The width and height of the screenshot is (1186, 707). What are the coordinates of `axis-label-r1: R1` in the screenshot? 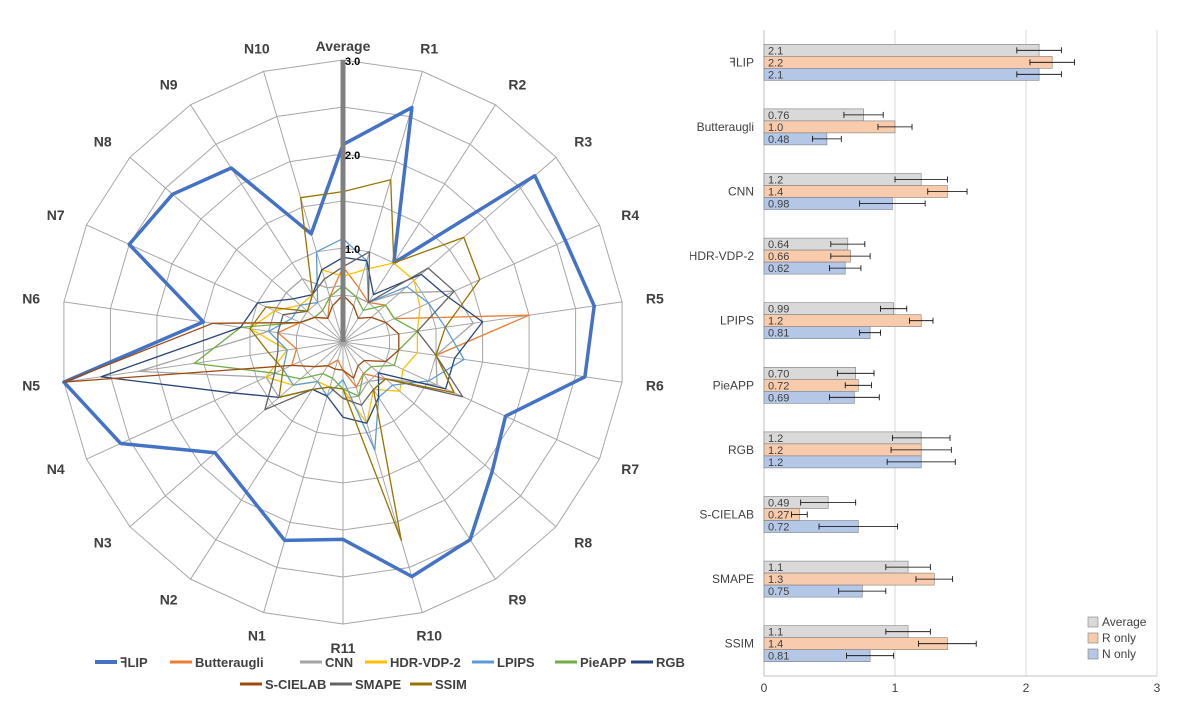 It's located at (429, 48).